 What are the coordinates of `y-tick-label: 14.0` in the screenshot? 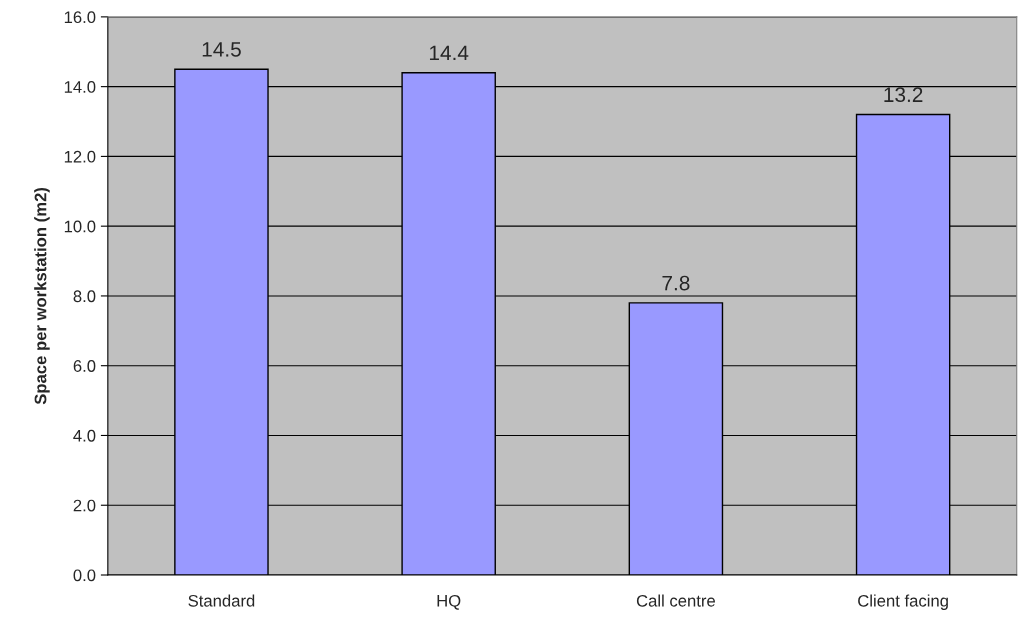 It's located at (80, 87).